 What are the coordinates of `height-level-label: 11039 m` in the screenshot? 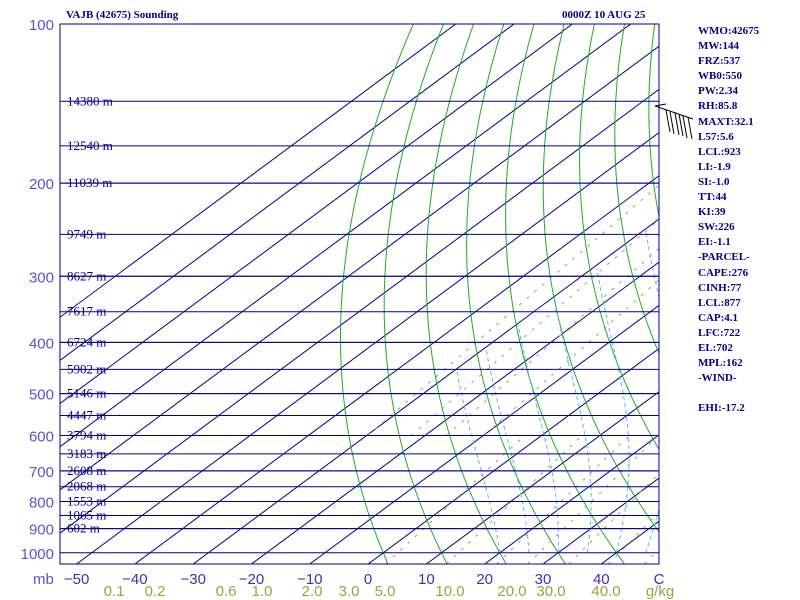 It's located at (89, 182).